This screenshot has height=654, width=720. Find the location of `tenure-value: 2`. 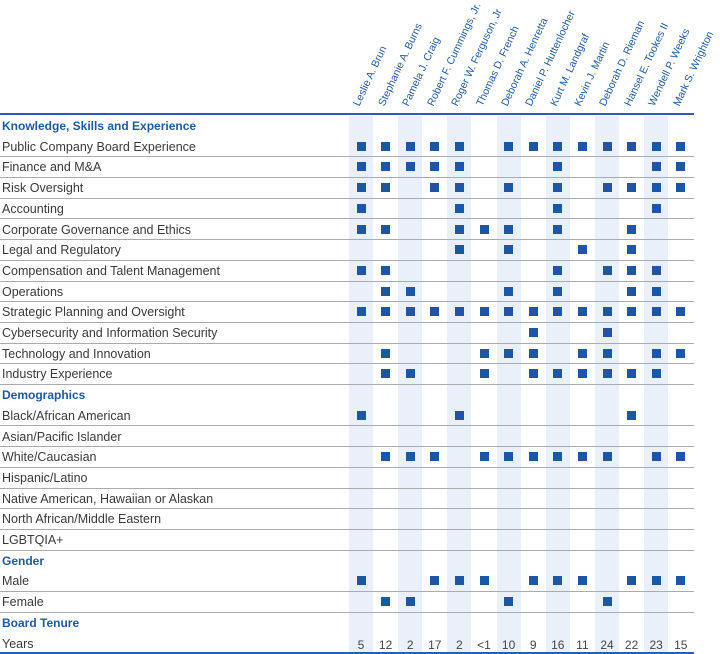

tenure-value: 2 is located at coordinates (459, 644).